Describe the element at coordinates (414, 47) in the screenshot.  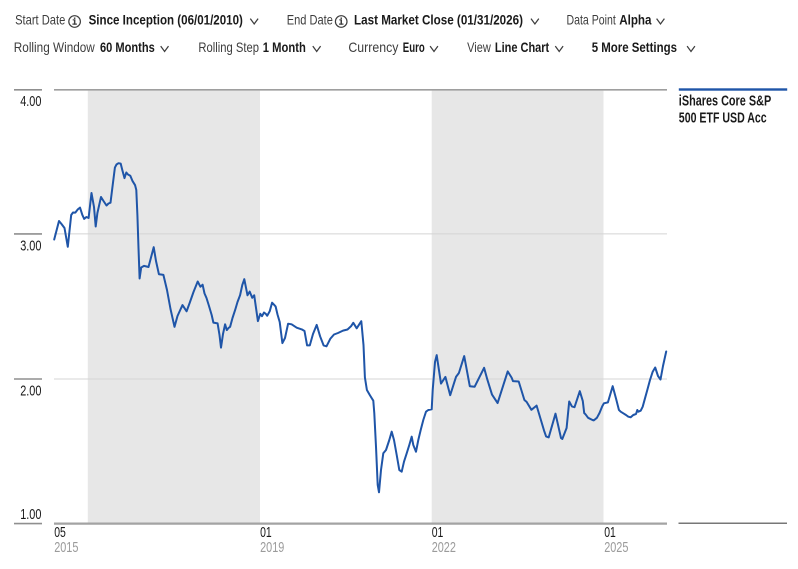
I see `svg-text: Euro` at that location.